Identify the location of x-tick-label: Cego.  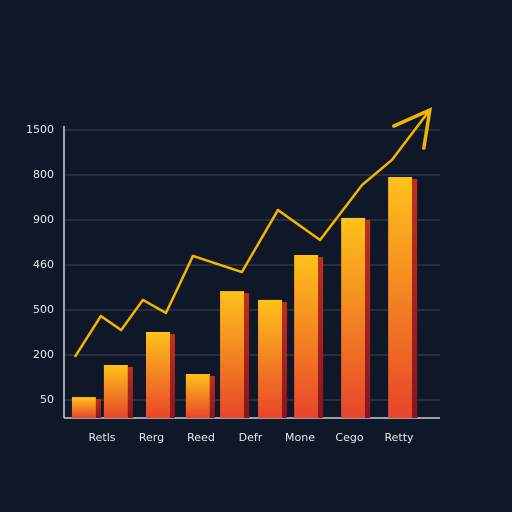
(349, 437).